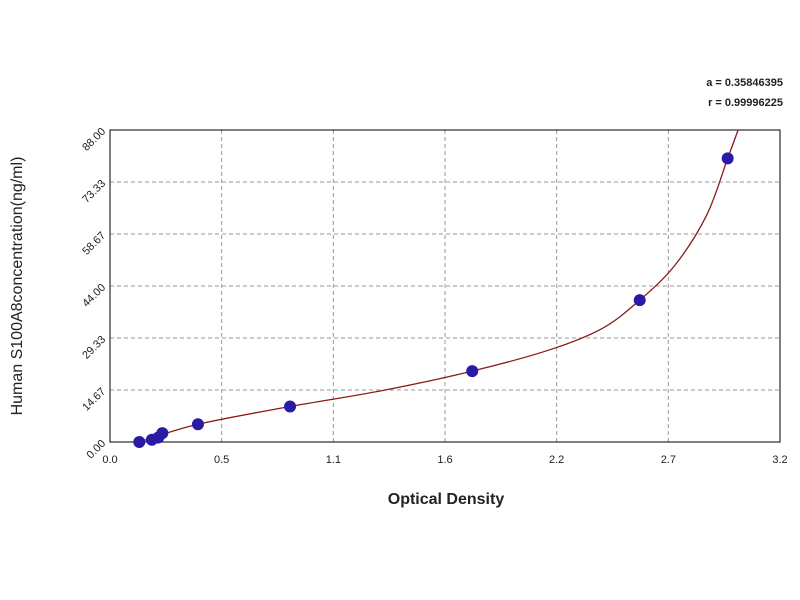 This screenshot has height=600, width=800. What do you see at coordinates (779, 460) in the screenshot?
I see `x-tick-label: 3.2` at bounding box center [779, 460].